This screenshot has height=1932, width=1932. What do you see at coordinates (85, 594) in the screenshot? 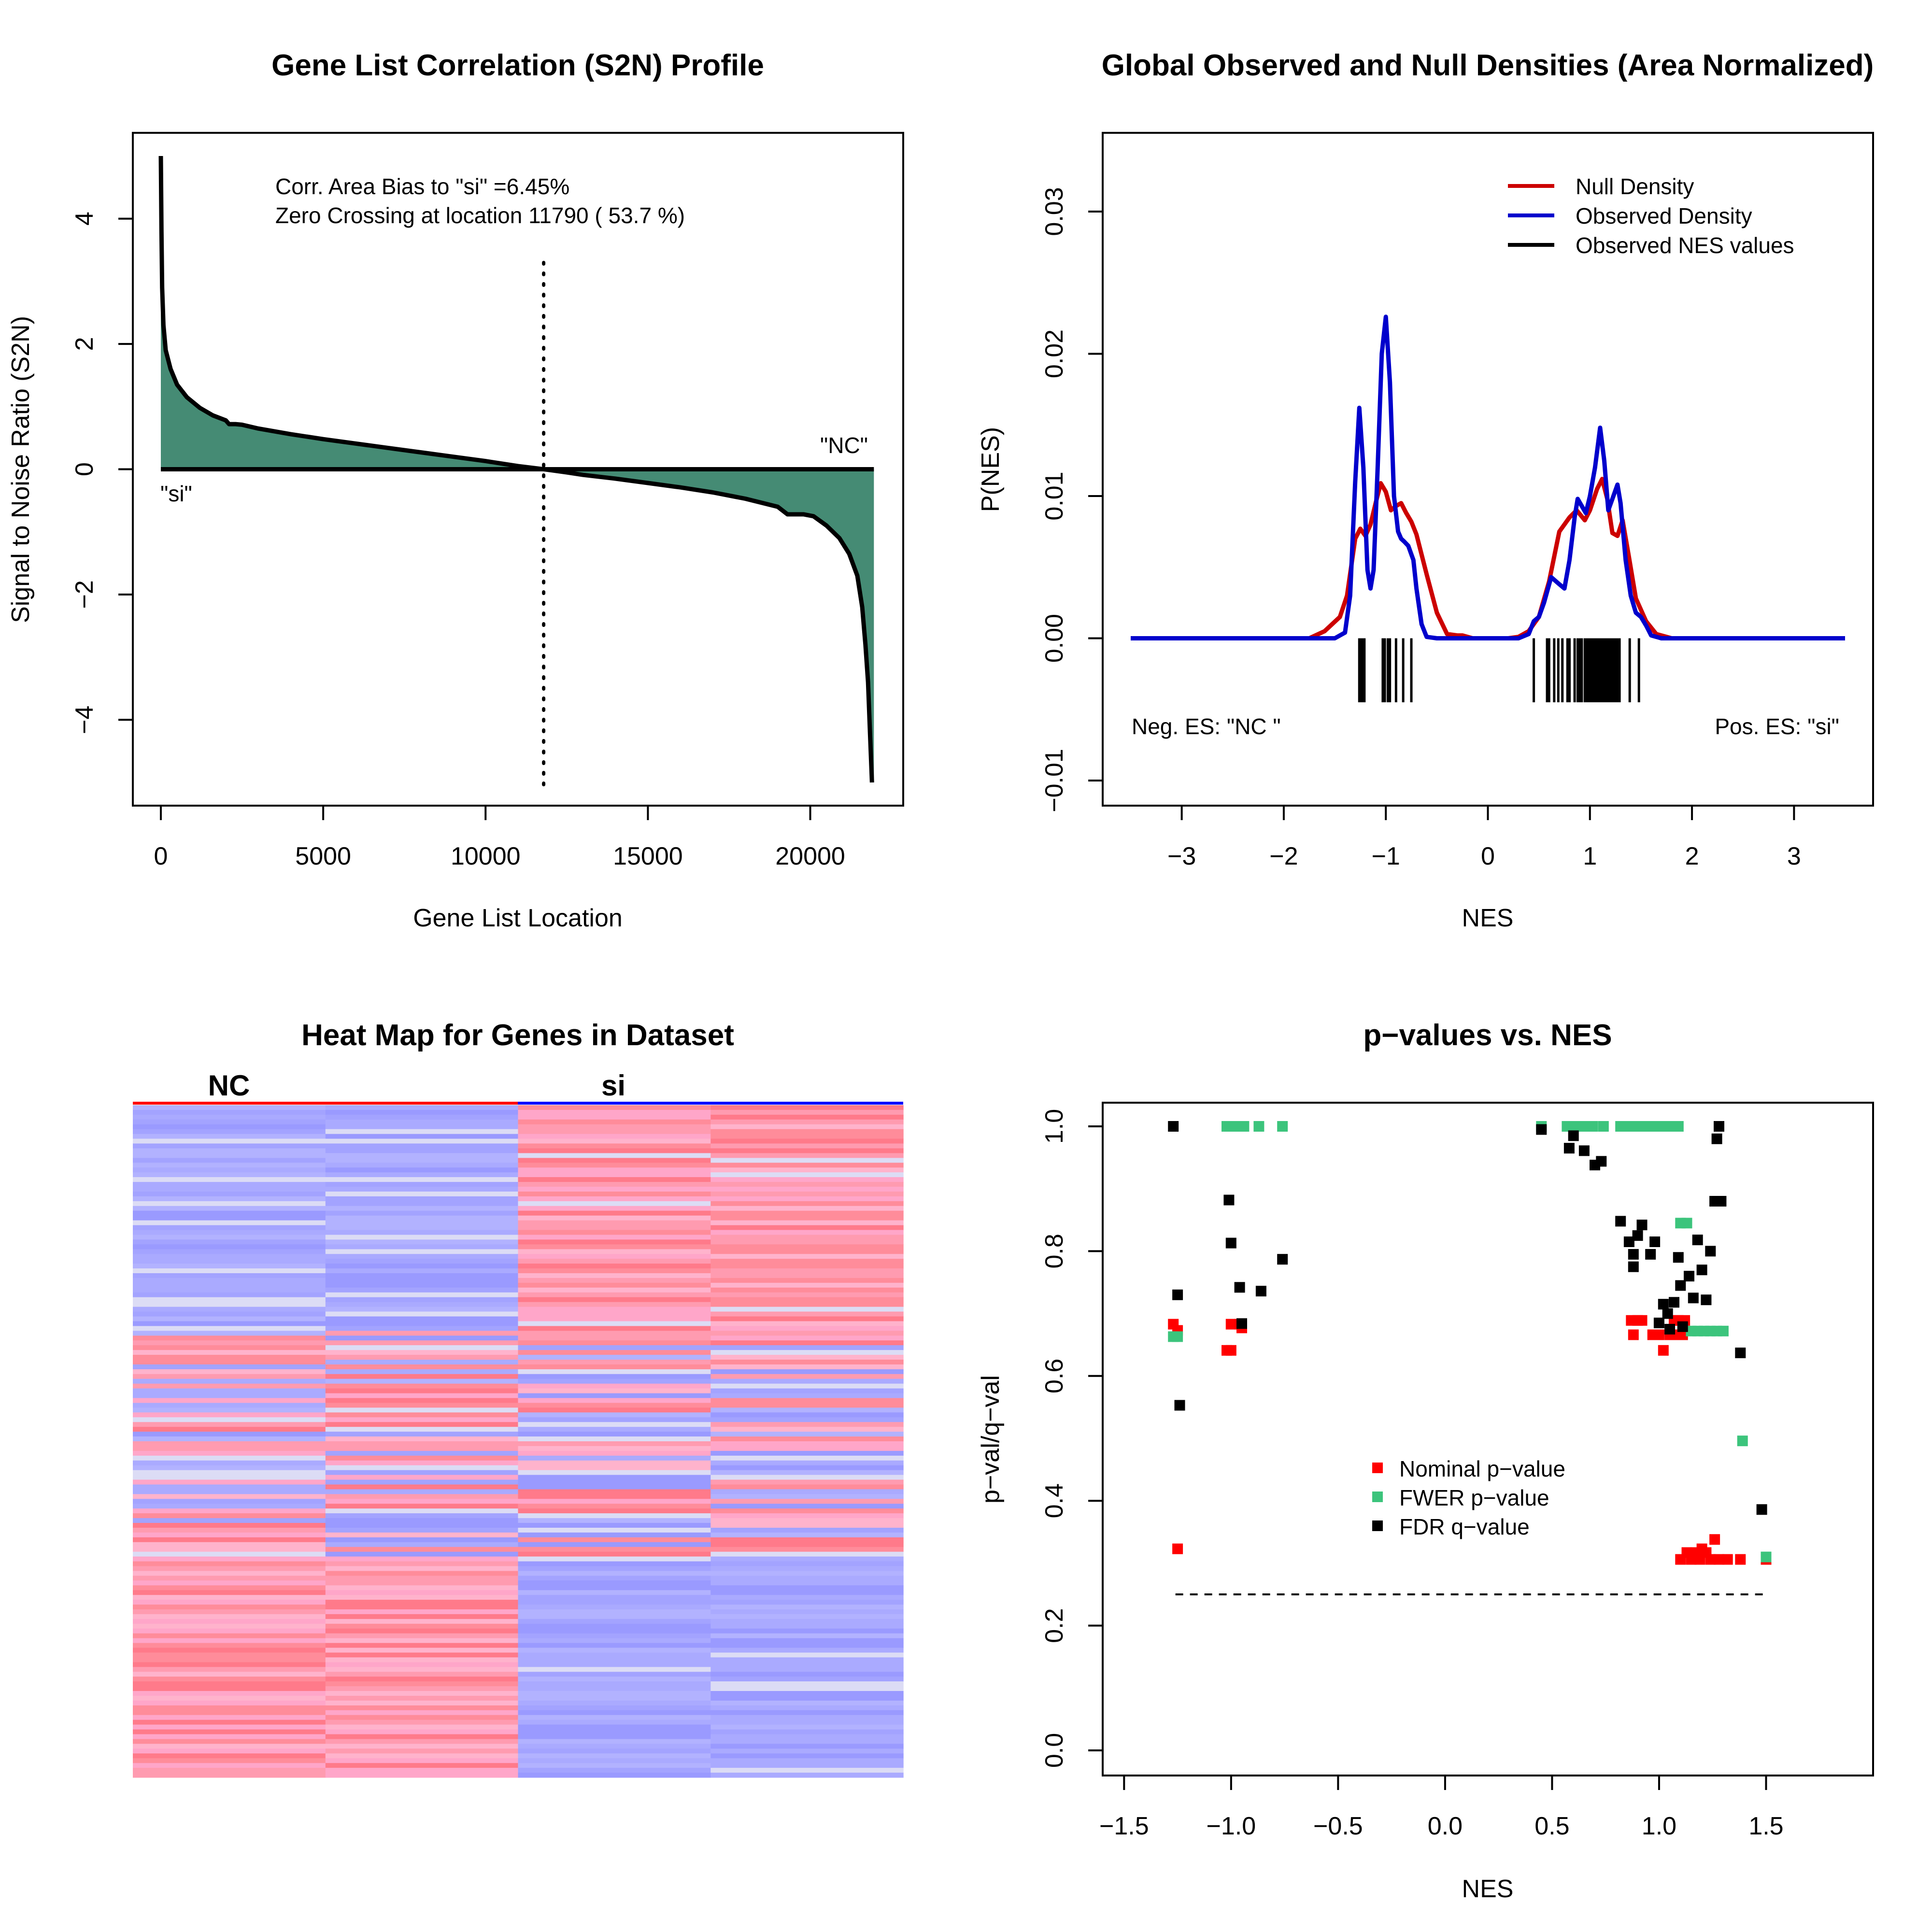
I see `y-tick-label: −2` at bounding box center [85, 594].